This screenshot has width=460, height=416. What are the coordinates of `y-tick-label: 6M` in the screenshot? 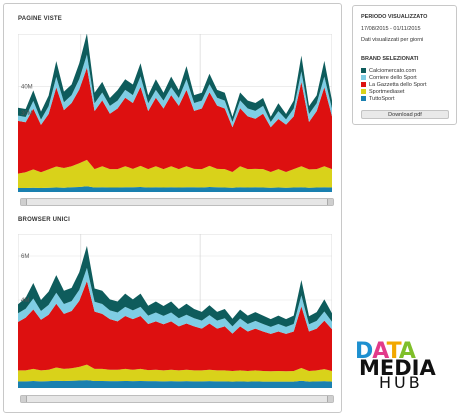 It's located at (25, 257).